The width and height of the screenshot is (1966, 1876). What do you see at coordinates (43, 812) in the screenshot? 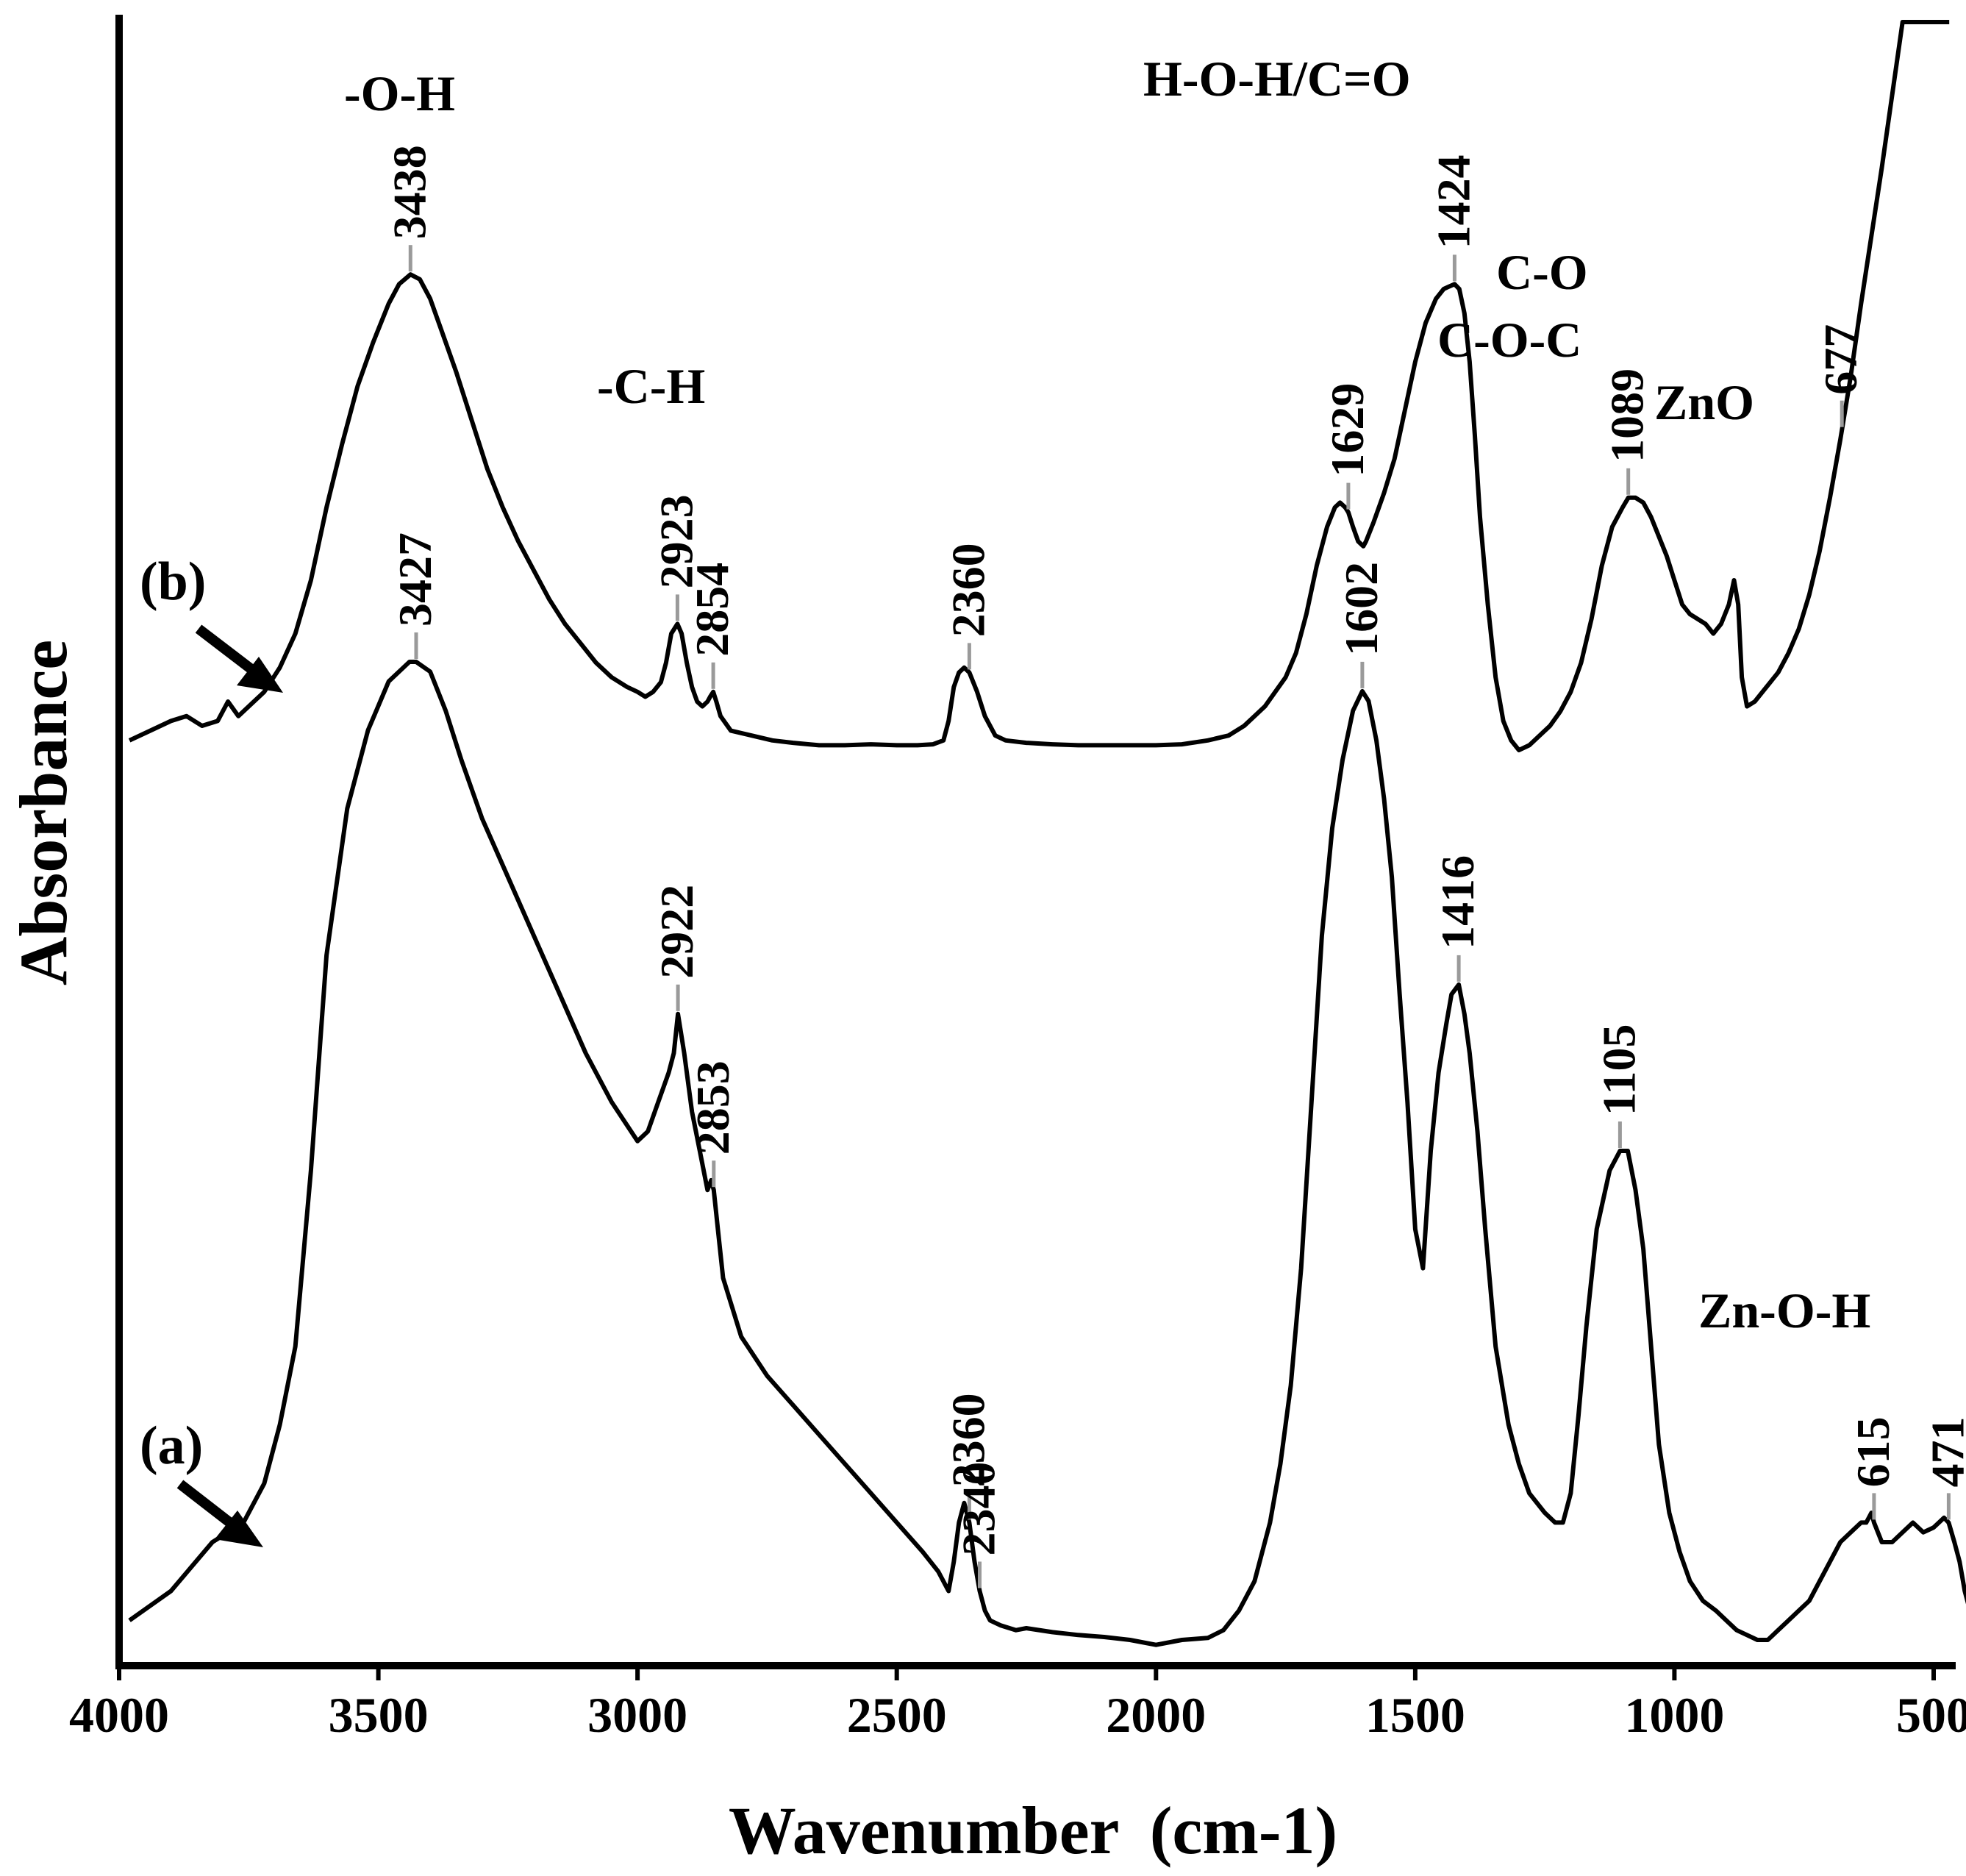
I see `y-axis-title: Absorbance` at bounding box center [43, 812].